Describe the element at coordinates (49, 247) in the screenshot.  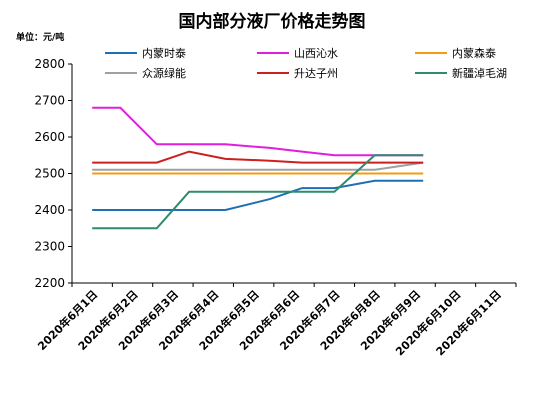
I see `y-tick-label: 2300` at that location.